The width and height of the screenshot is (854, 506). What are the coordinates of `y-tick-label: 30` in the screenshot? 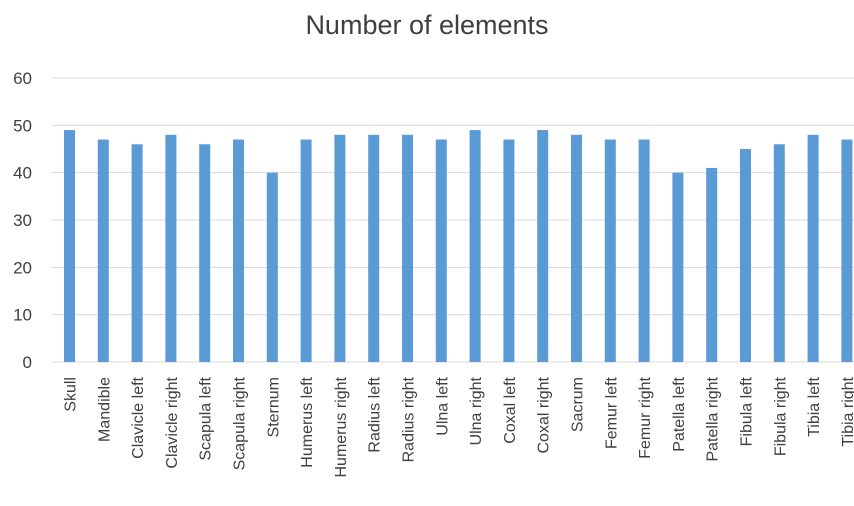 It's located at (22, 220).